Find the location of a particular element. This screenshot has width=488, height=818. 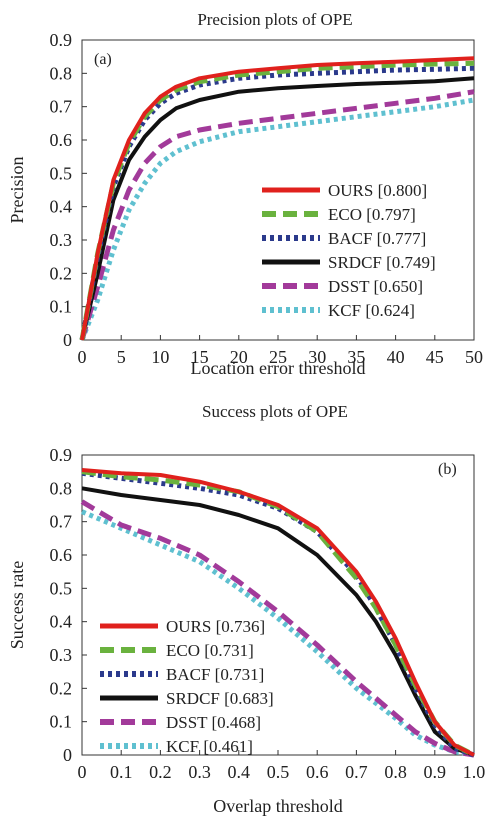

x-tick-label: 1.0 is located at coordinates (474, 772).